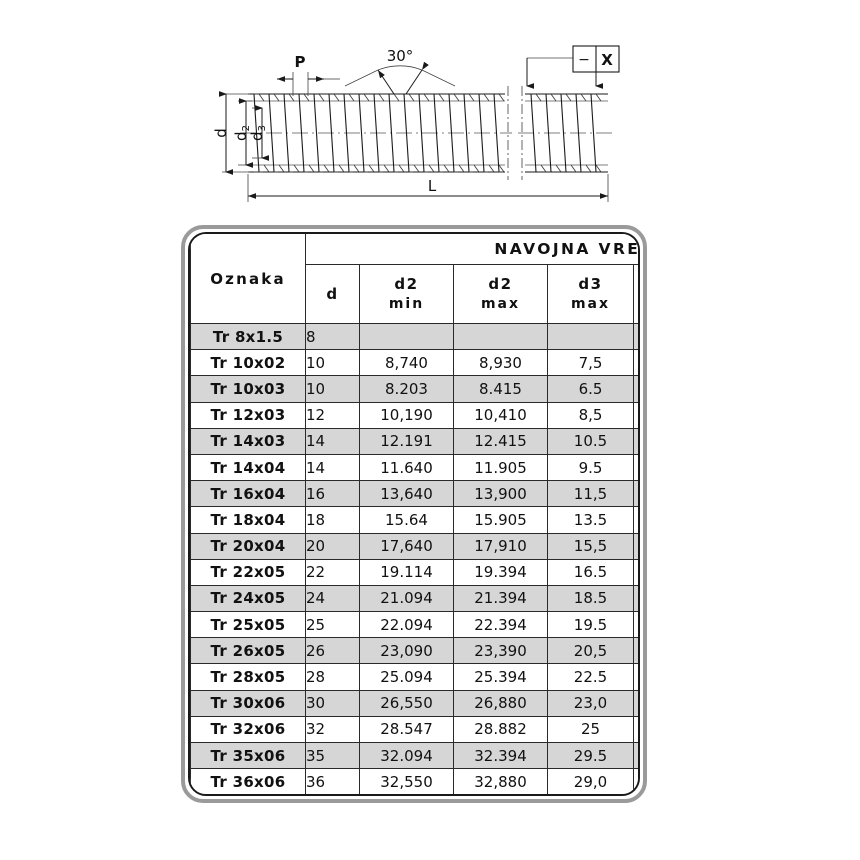 This screenshot has height=860, width=860. I want to click on label-pitch: P, so click(300, 62).